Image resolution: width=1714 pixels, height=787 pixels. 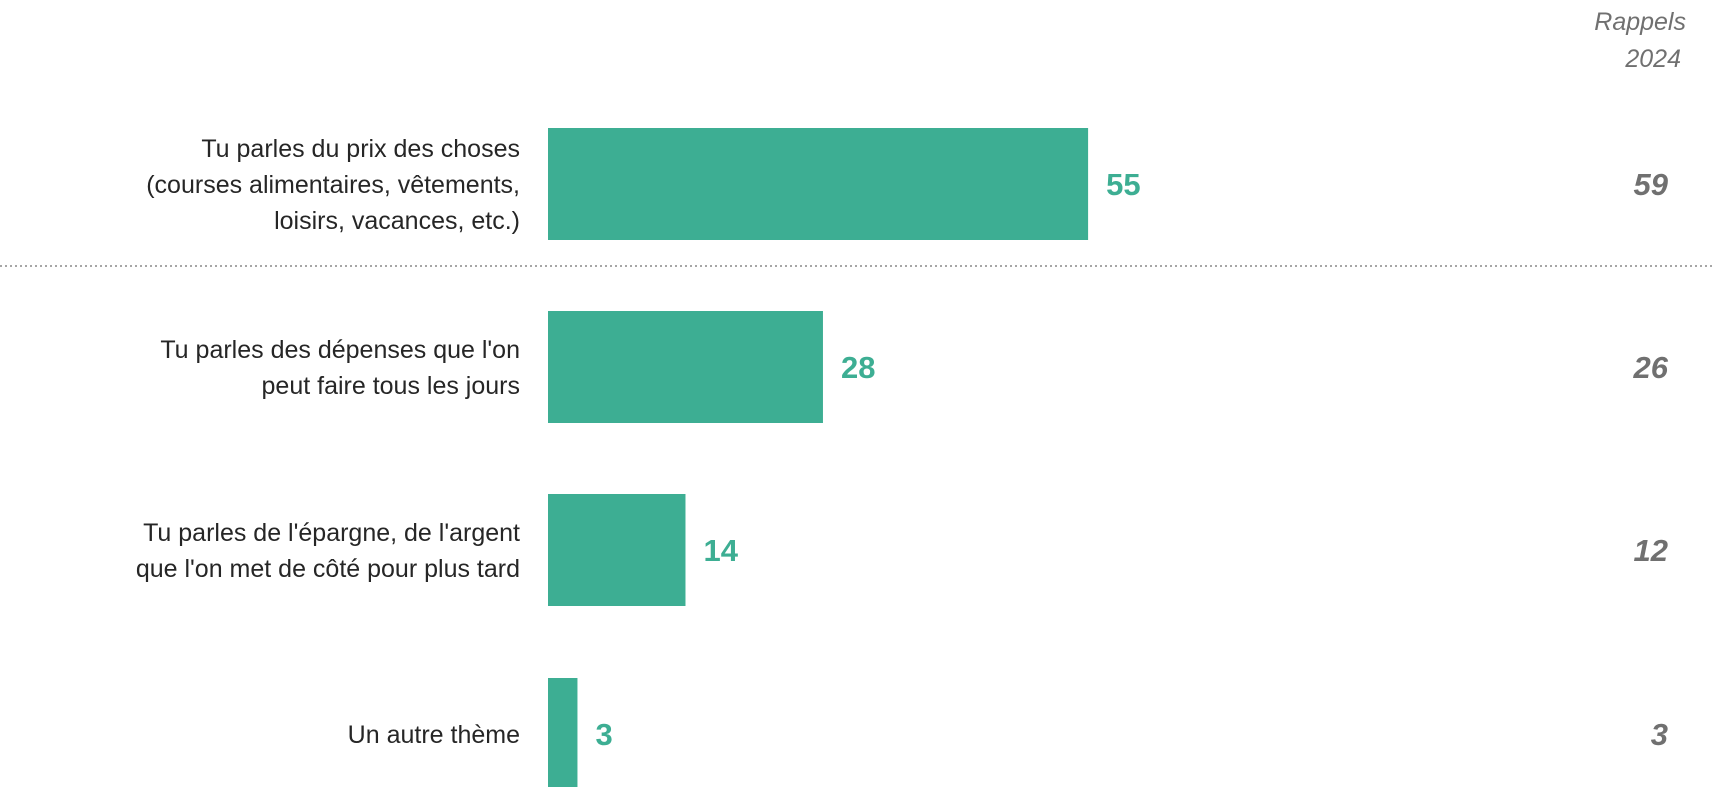 What do you see at coordinates (603, 734) in the screenshot?
I see `value-label: 3` at bounding box center [603, 734].